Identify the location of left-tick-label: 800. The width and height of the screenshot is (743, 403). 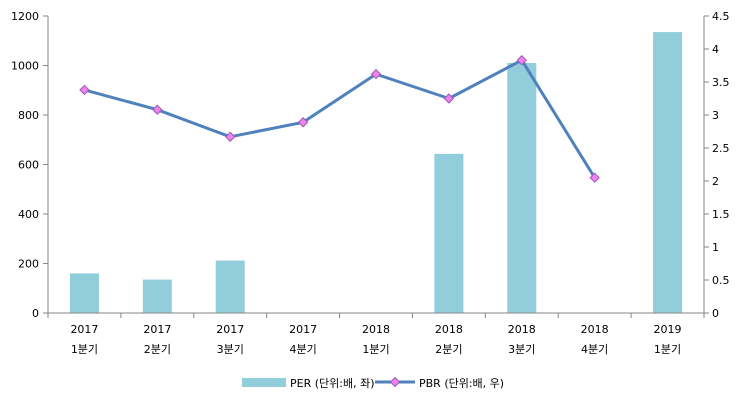
(28, 115).